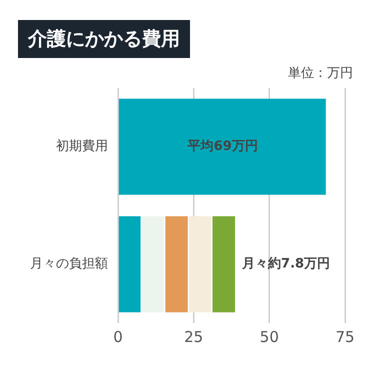 Image resolution: width=375 pixels, height=375 pixels. What do you see at coordinates (345, 337) in the screenshot?
I see `x-tick-label: 75` at bounding box center [345, 337].